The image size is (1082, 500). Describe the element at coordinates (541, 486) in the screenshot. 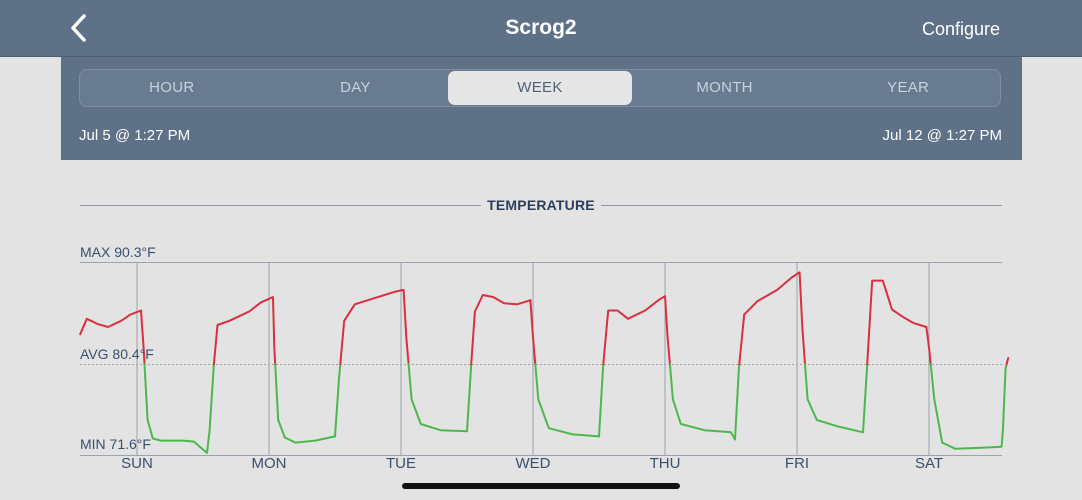

I see `home-indicator` at that location.